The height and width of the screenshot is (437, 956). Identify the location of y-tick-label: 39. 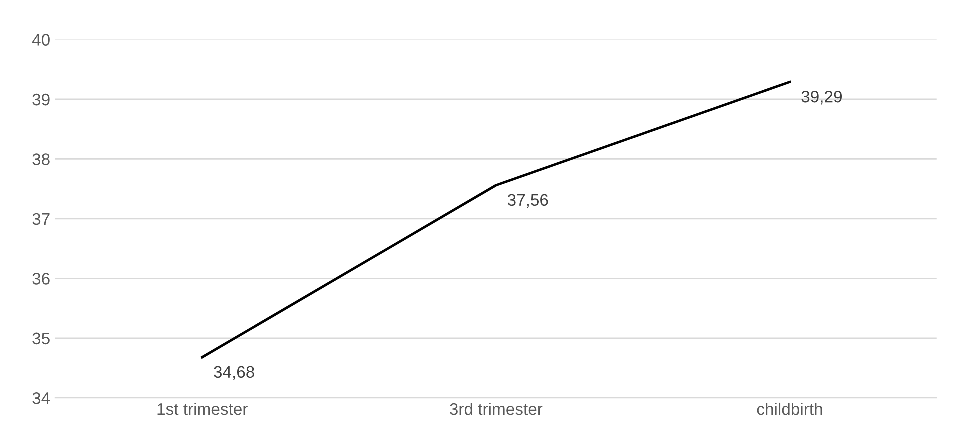
(41, 100).